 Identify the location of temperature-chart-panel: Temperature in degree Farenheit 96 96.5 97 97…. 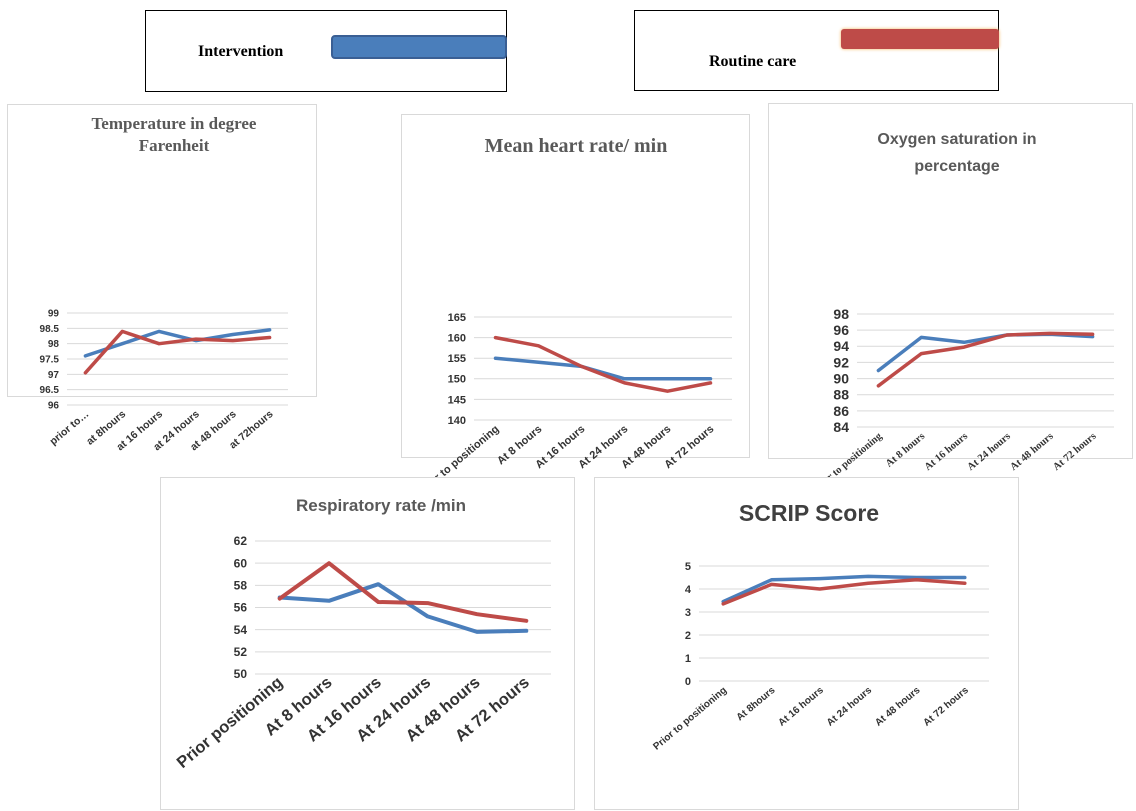
(162, 278).